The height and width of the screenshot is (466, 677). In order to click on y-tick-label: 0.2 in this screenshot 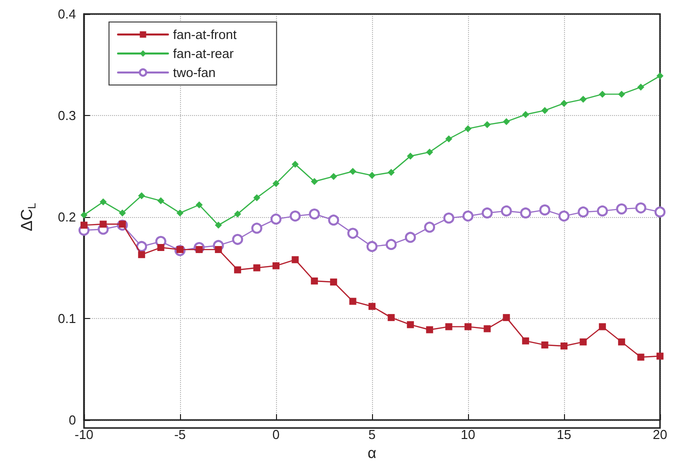, I will do `click(67, 217)`.